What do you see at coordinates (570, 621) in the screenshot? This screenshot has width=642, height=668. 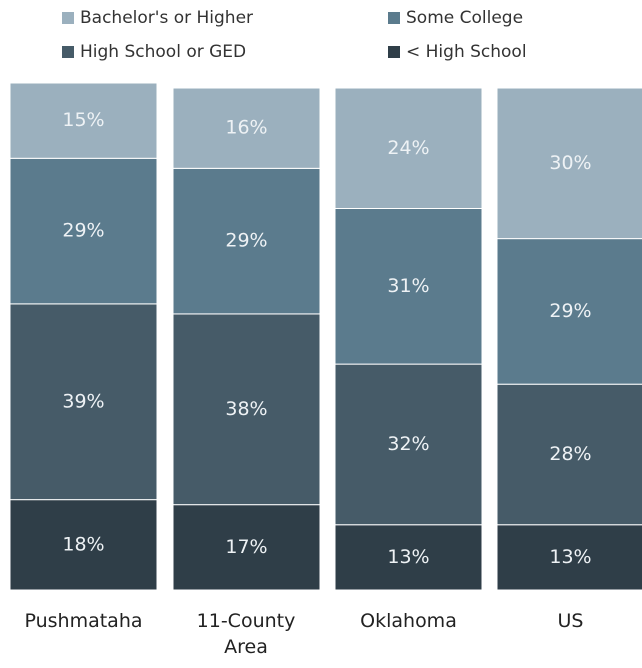 I see `x-tick-label: US` at bounding box center [570, 621].